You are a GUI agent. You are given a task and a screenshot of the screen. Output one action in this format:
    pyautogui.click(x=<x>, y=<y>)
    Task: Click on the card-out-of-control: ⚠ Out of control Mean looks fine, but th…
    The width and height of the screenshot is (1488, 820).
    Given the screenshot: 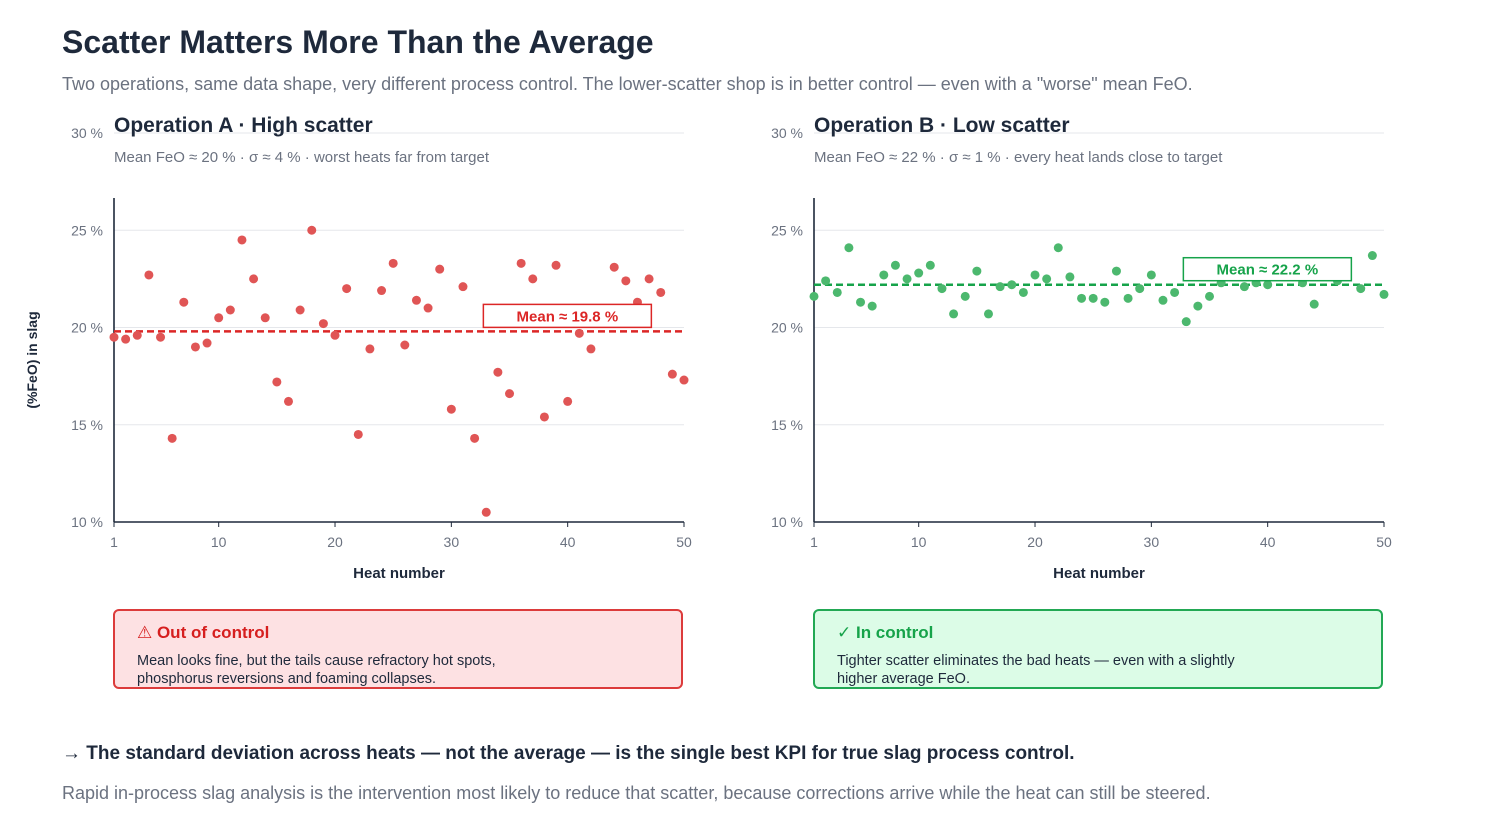 What is the action you would take?
    pyautogui.click(x=398, y=649)
    